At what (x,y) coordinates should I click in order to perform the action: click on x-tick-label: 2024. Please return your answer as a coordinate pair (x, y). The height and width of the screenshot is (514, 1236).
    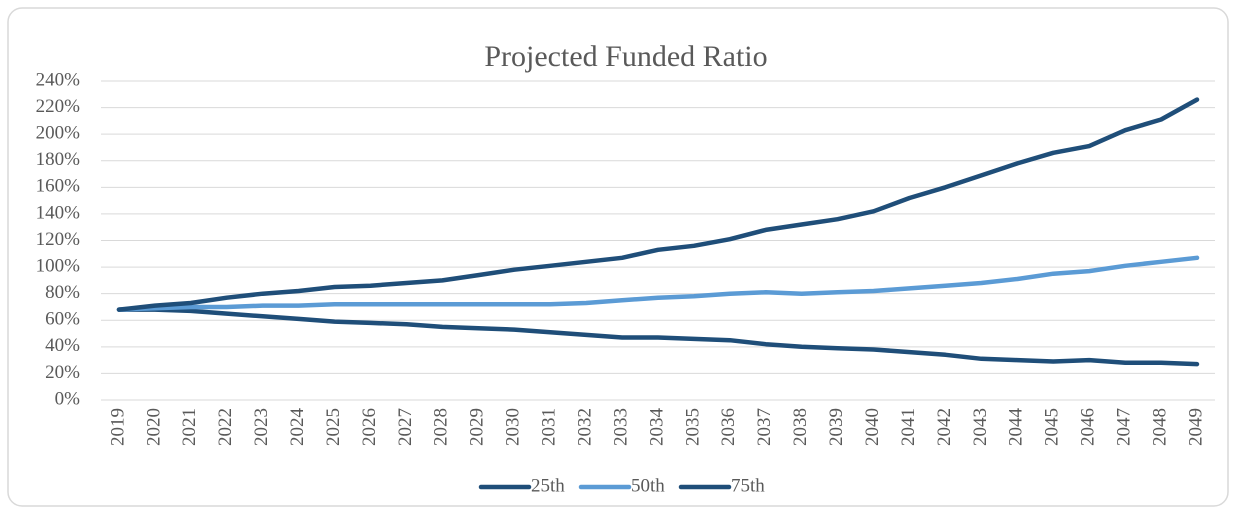
    Looking at the image, I should click on (297, 427).